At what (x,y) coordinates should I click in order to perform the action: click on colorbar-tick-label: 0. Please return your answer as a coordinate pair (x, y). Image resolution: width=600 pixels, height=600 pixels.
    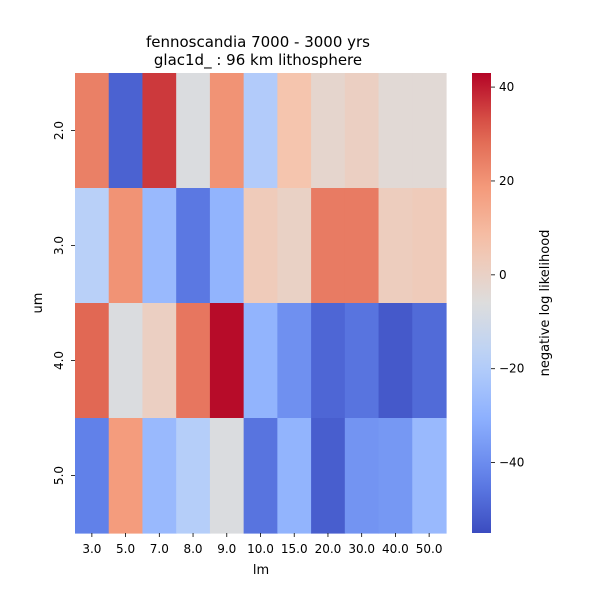
    Looking at the image, I should click on (503, 275).